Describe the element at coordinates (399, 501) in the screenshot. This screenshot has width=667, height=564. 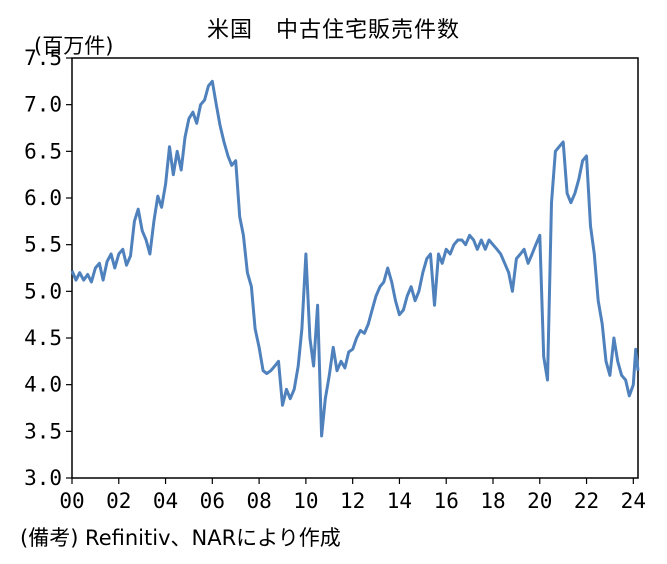
I see `x-tick-label: 14` at that location.